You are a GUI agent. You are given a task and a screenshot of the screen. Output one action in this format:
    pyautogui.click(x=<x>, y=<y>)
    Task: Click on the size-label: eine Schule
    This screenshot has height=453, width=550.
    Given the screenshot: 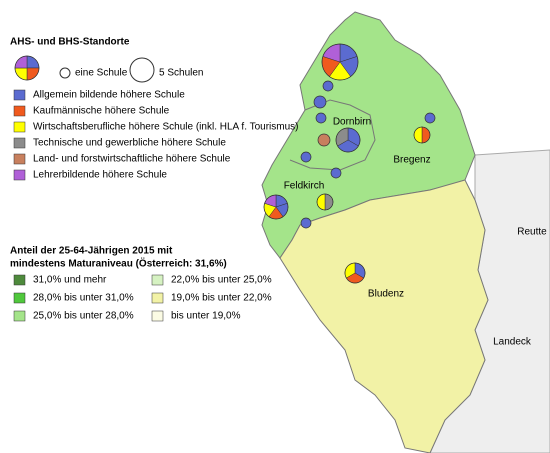 What is the action you would take?
    pyautogui.click(x=101, y=73)
    